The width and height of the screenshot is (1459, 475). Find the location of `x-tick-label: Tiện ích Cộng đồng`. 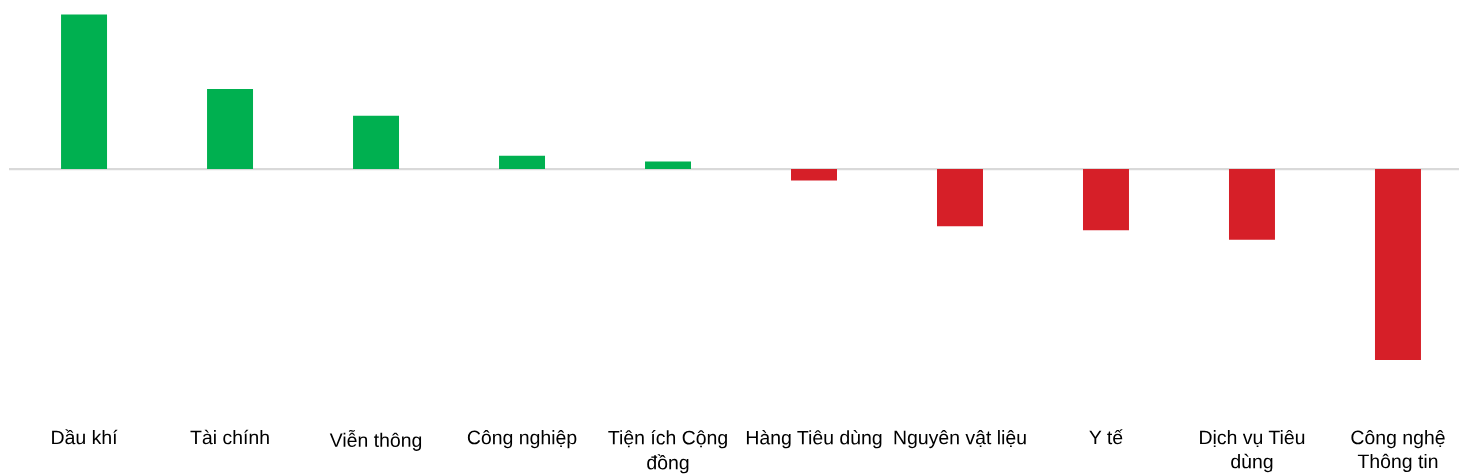

x-tick-label: Tiện ích Cộng đồng is located at coordinates (667, 452).